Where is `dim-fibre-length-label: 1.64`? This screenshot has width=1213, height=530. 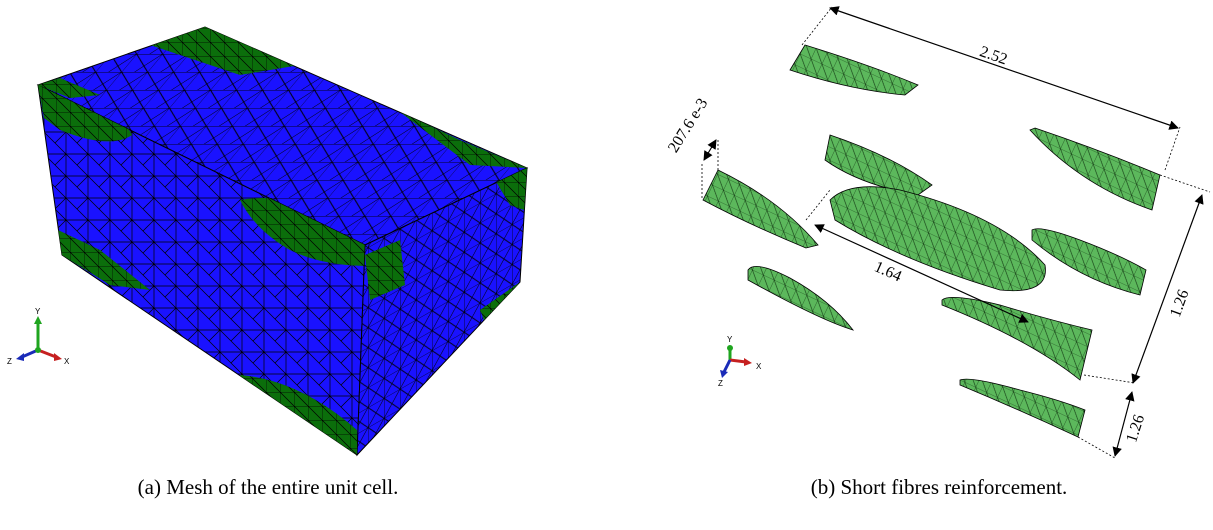 dim-fibre-length-label: 1.64 is located at coordinates (888, 271).